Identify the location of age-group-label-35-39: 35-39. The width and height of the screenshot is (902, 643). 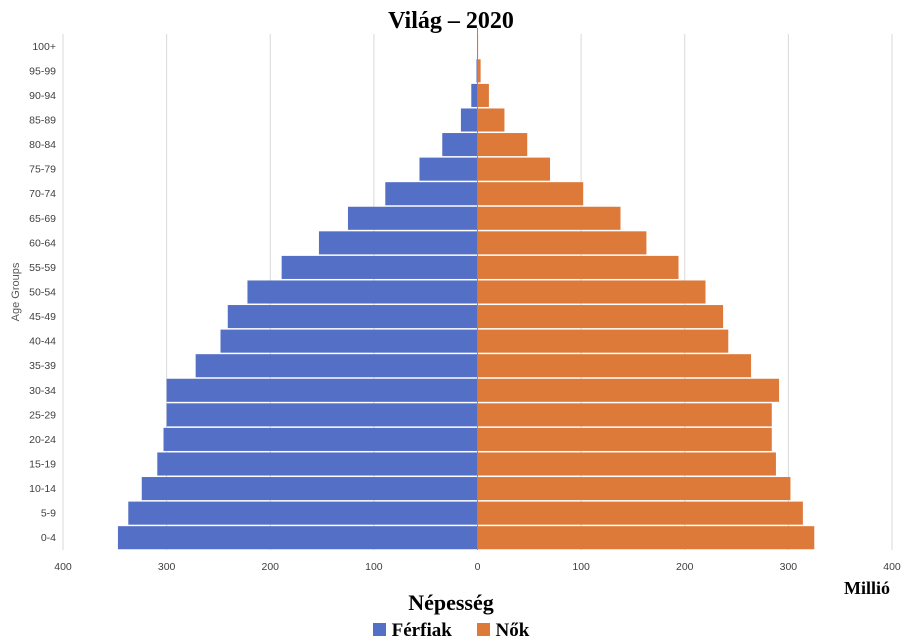
(42, 366).